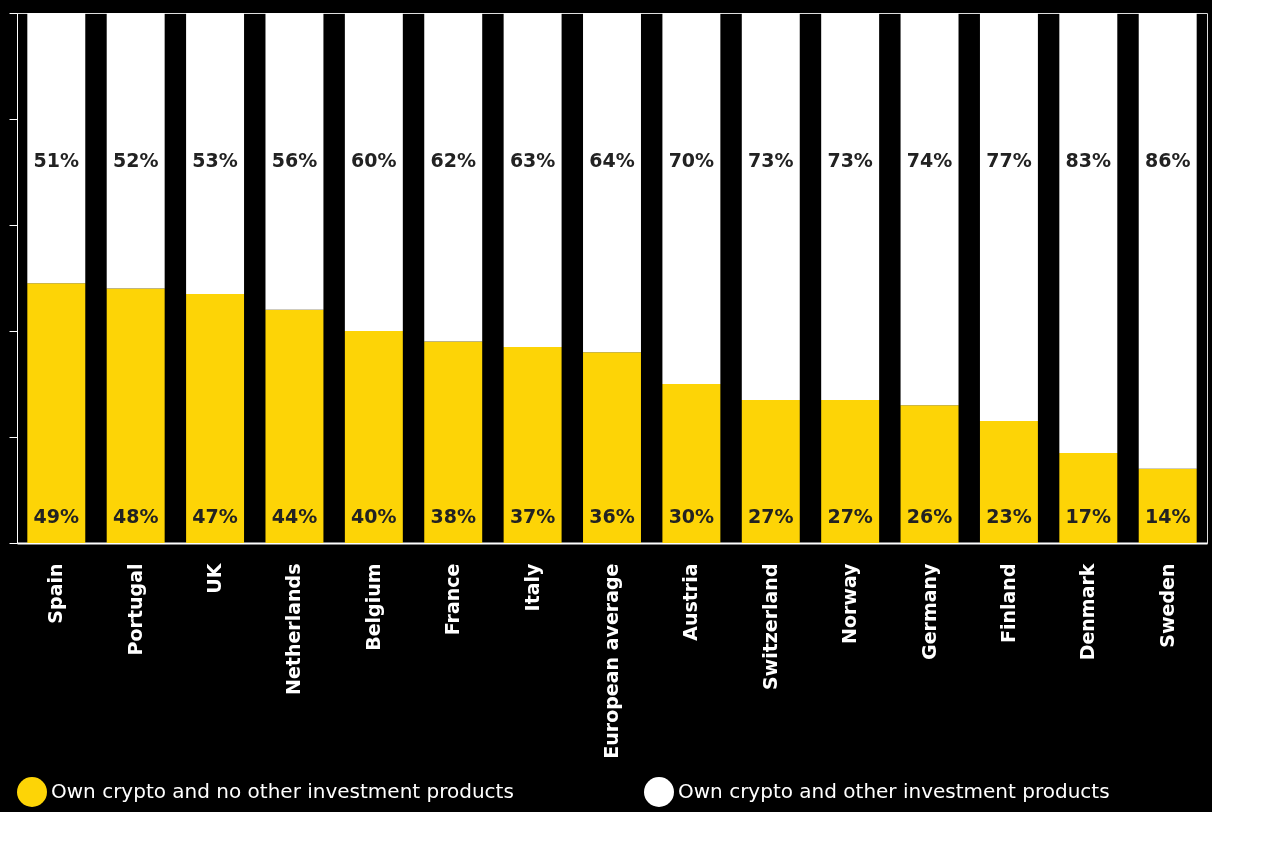 This screenshot has width=1271, height=853. What do you see at coordinates (56, 516) in the screenshot?
I see `data-label: 49%` at bounding box center [56, 516].